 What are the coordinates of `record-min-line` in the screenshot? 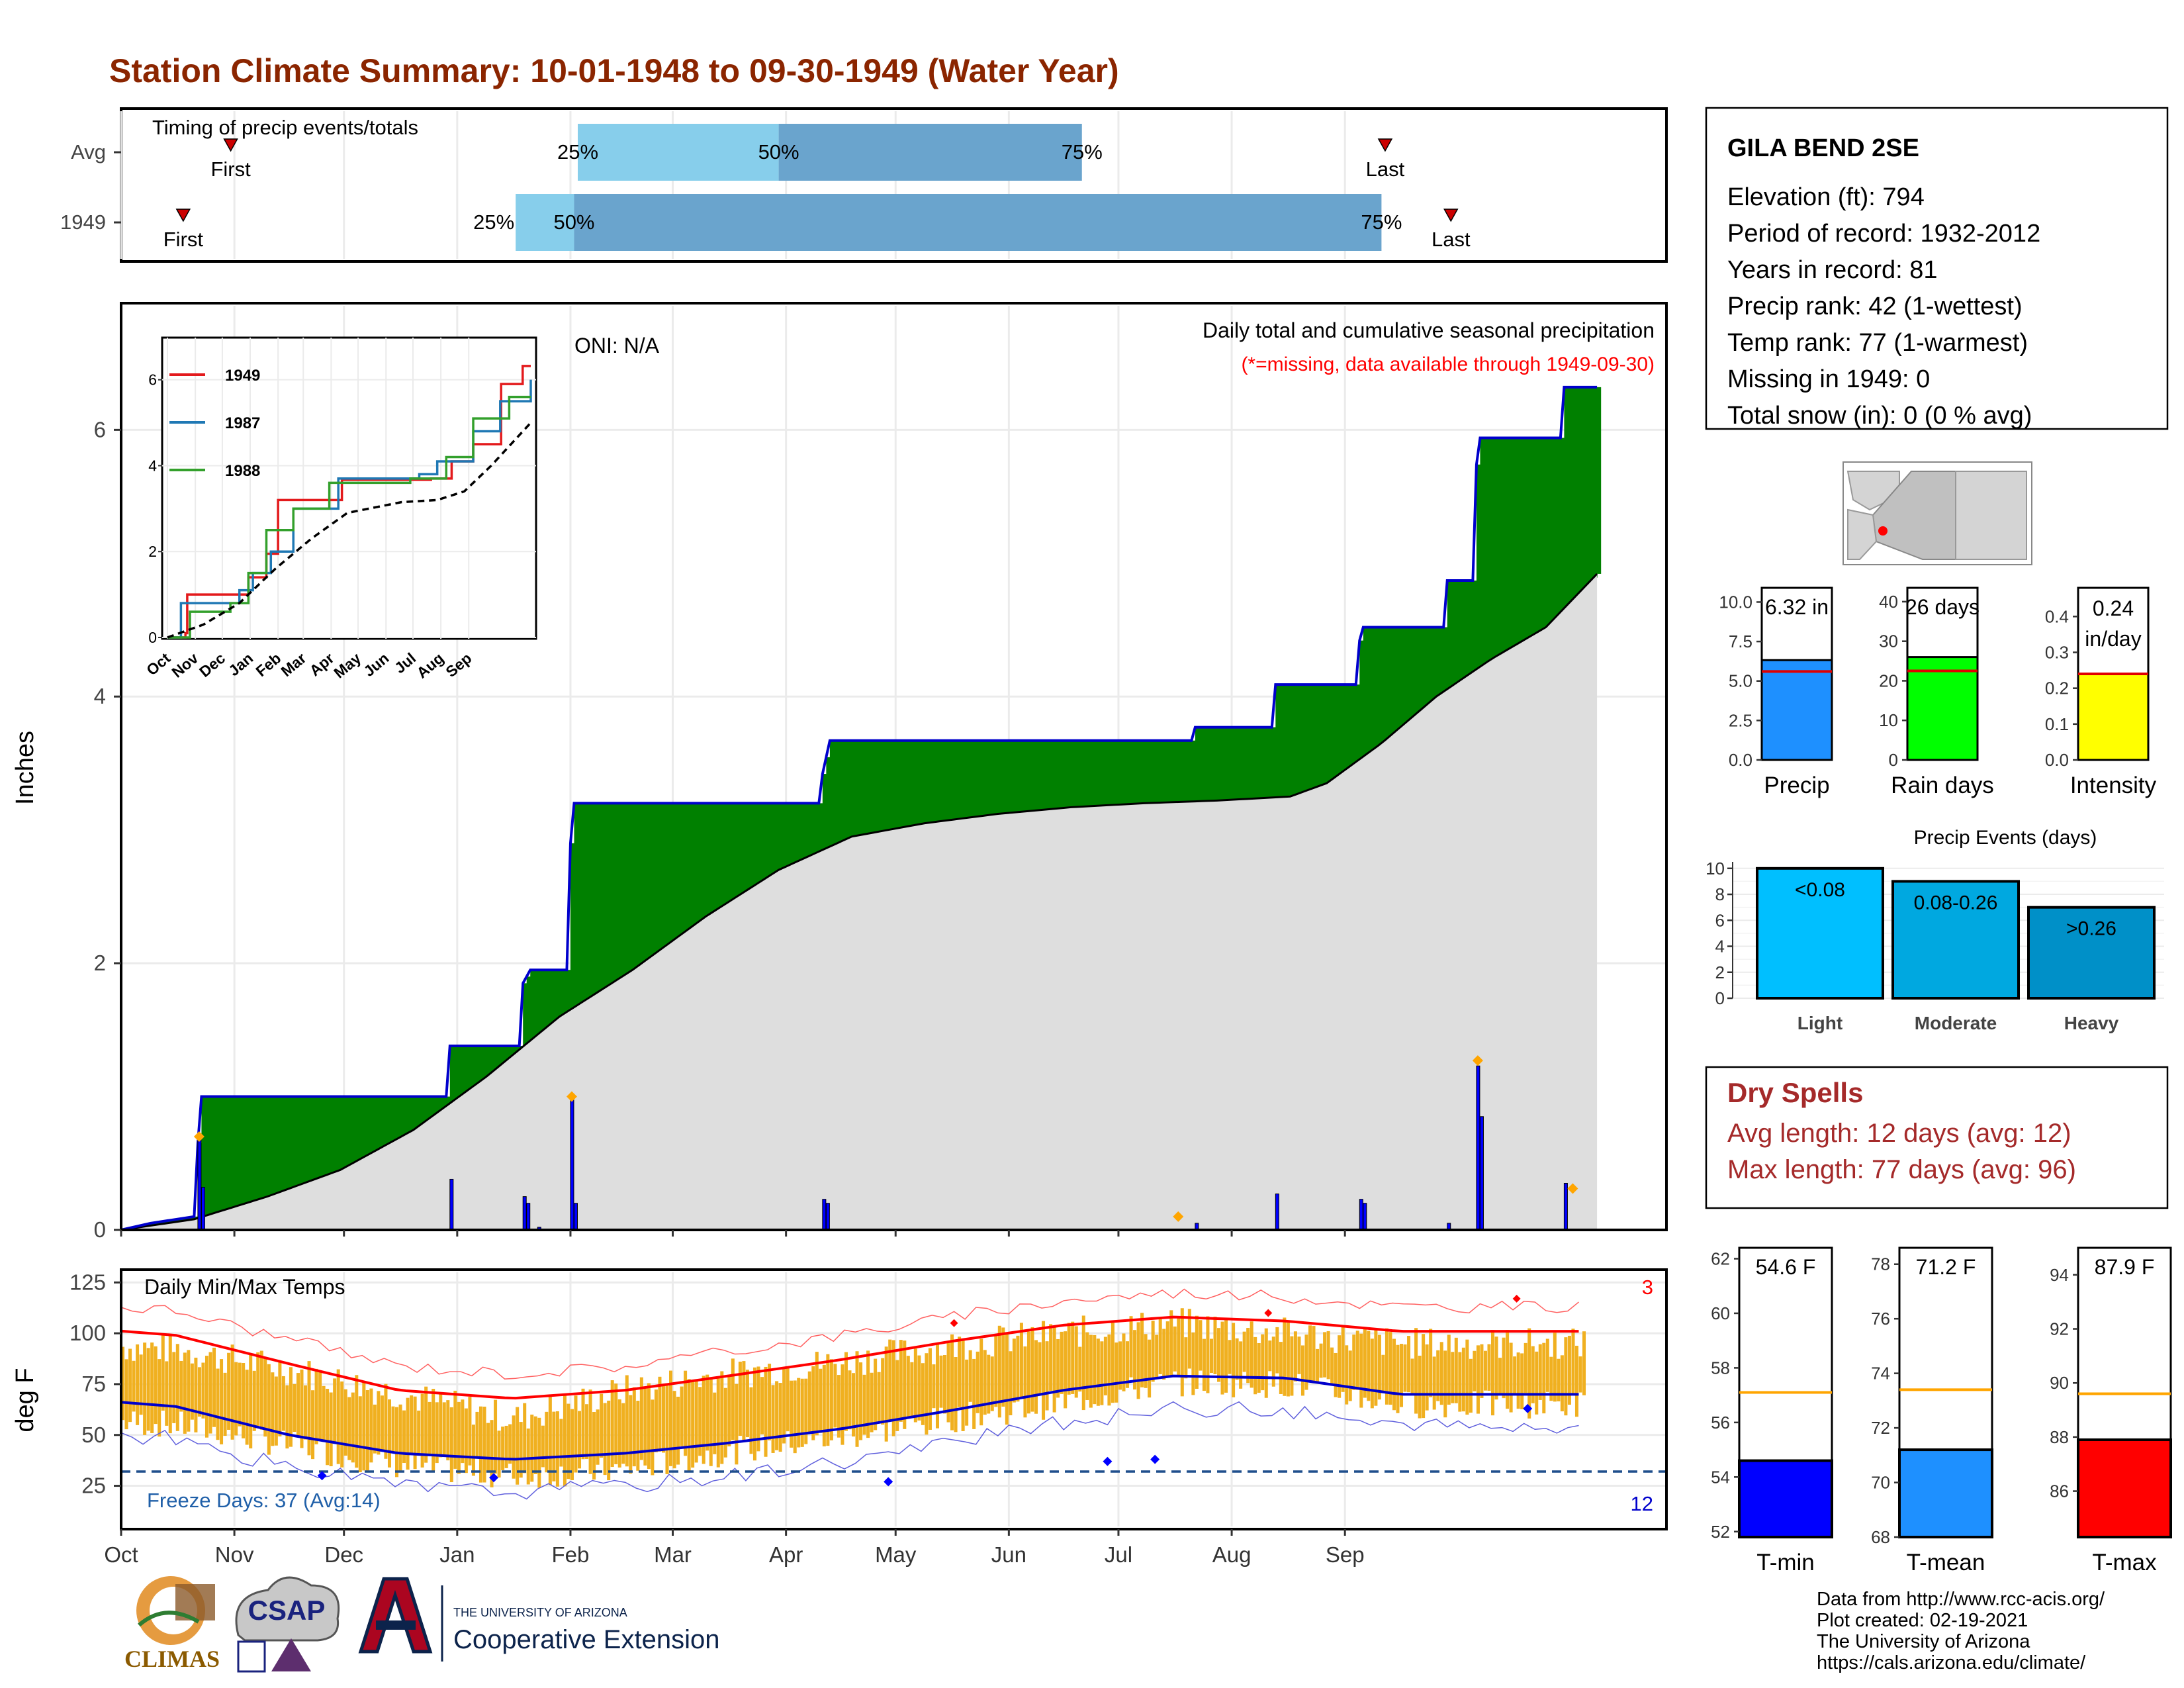 It's located at (849, 1450).